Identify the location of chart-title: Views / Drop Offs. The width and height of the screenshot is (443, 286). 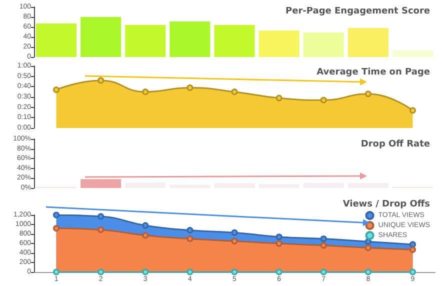
(386, 205).